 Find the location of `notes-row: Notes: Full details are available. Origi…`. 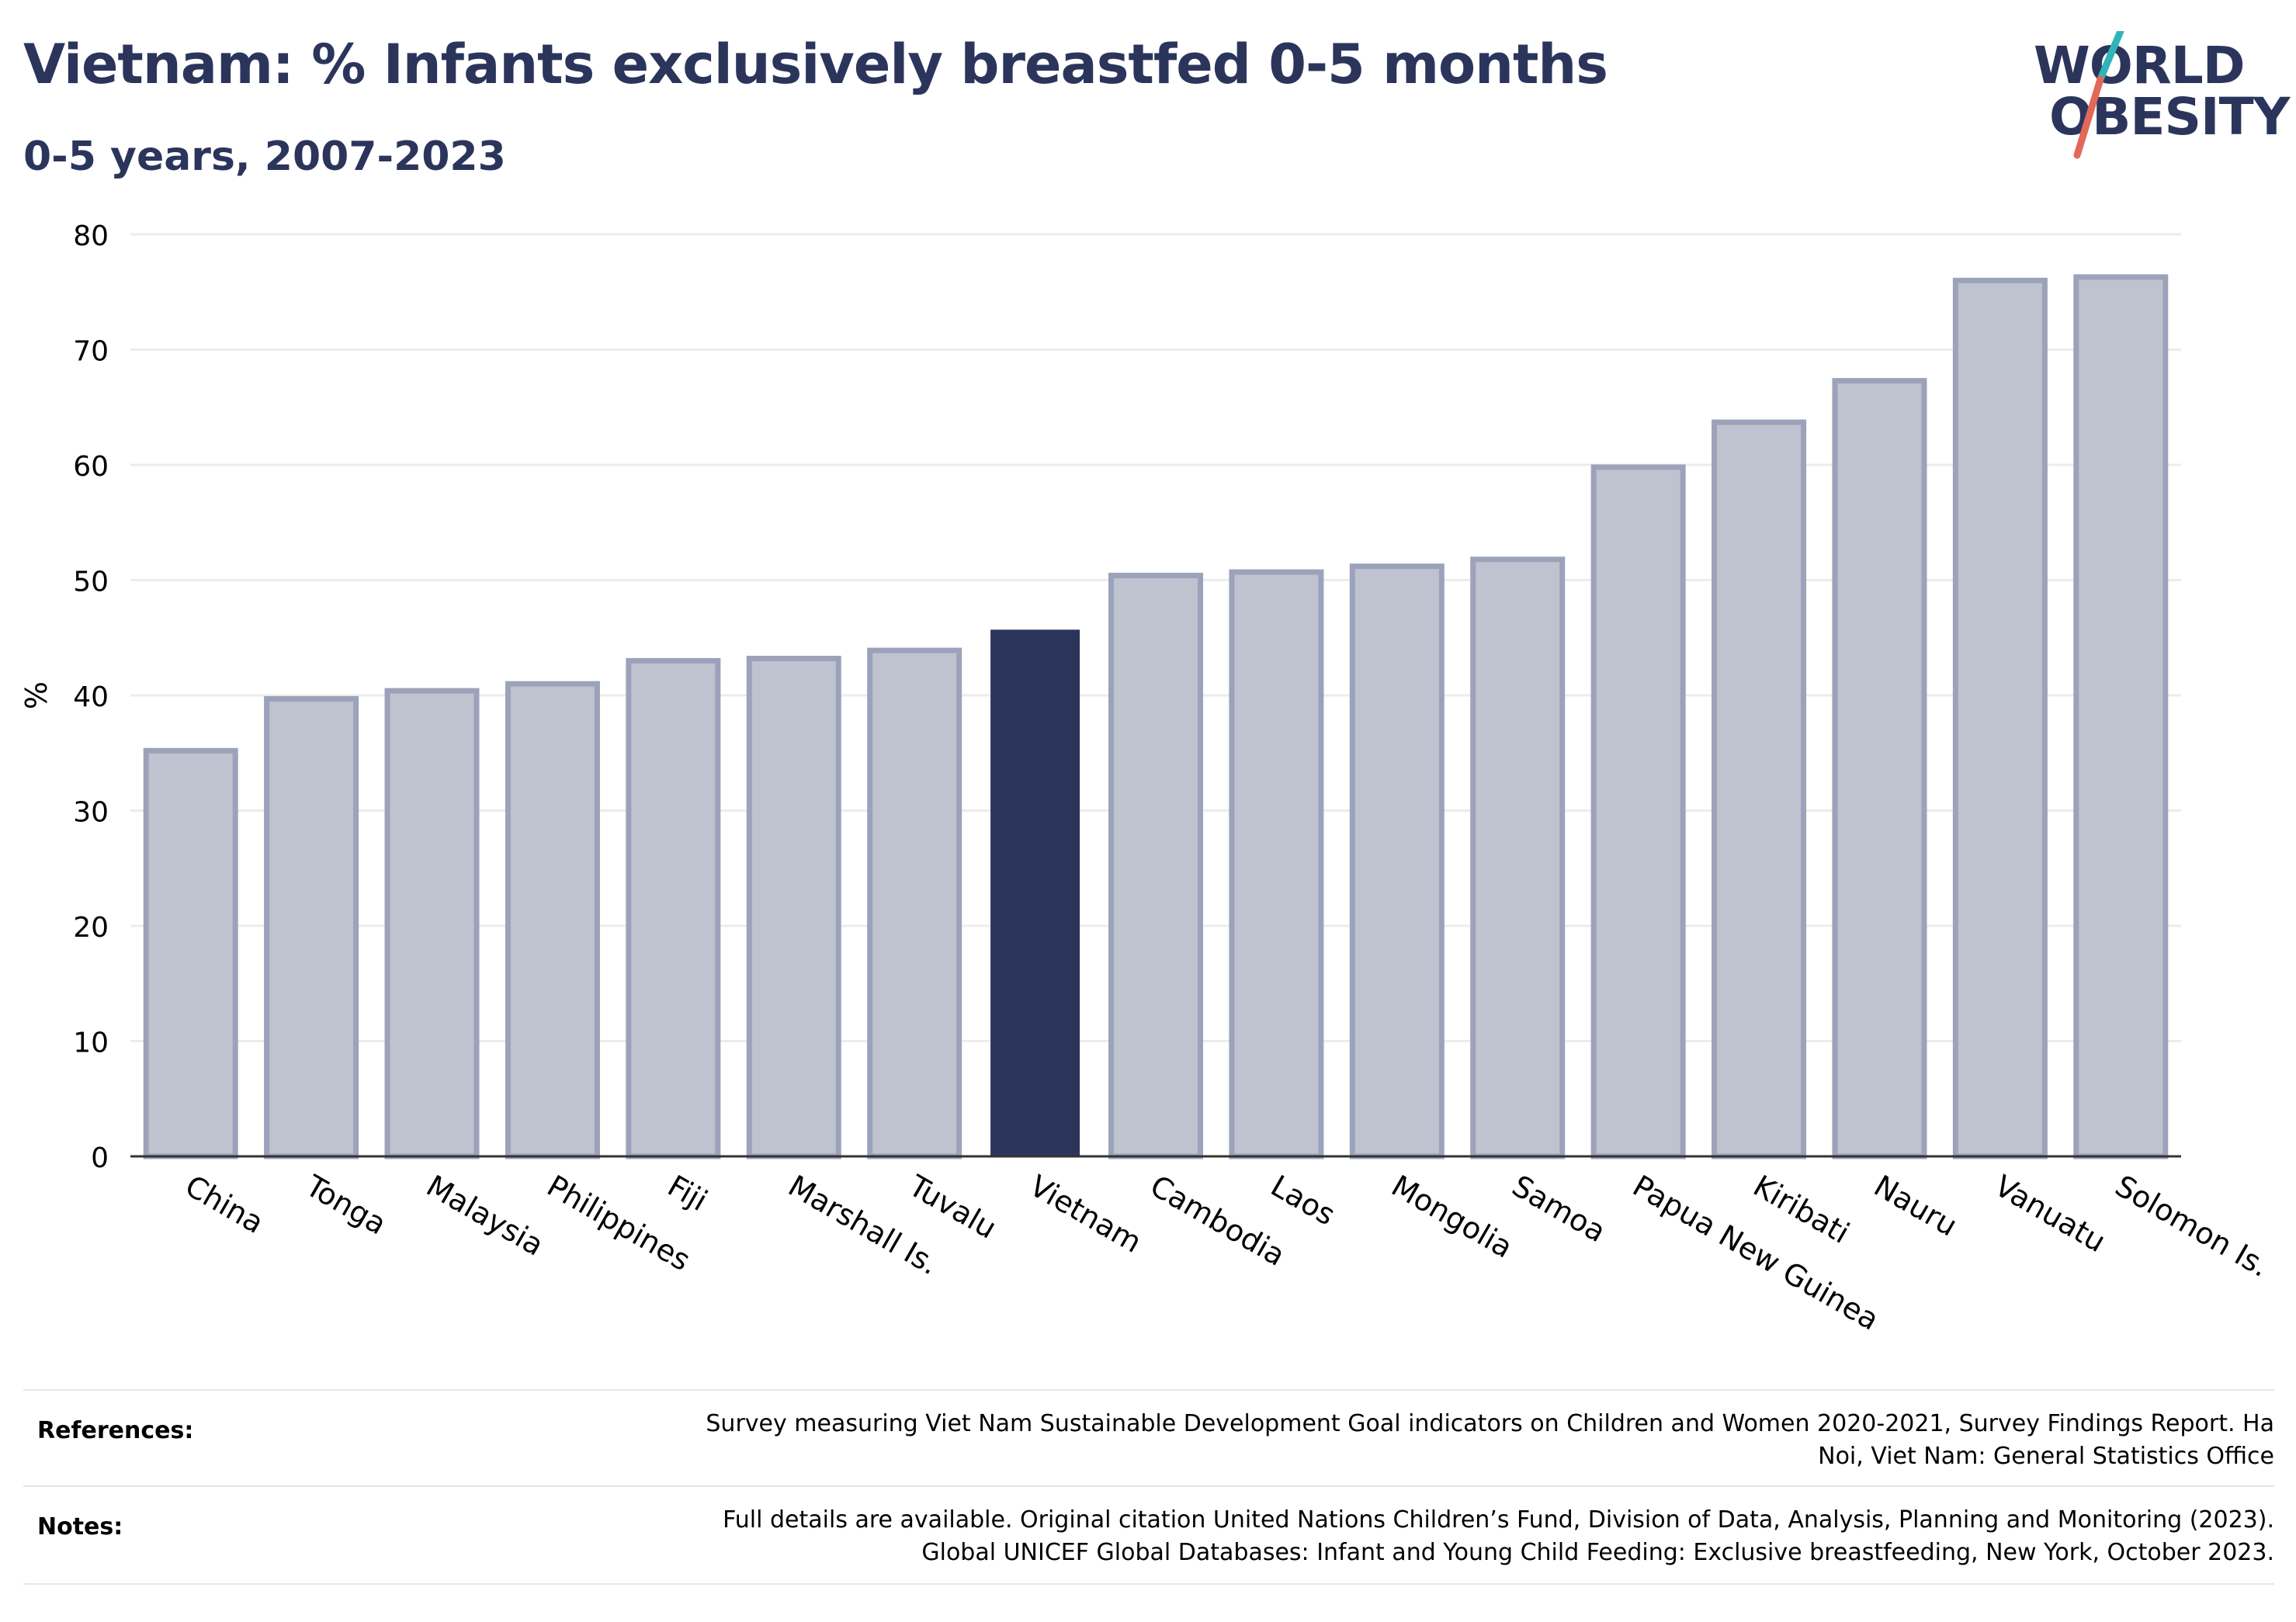

notes-row: Notes: Full details are available. Origi… is located at coordinates (1148, 1534).